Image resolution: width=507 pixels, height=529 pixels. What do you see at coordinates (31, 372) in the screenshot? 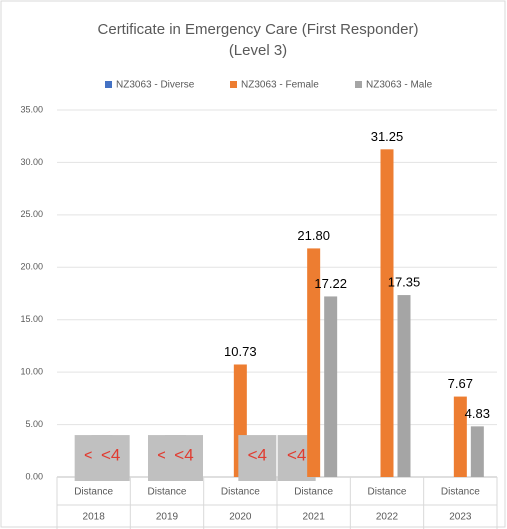
I see `y-tick-label: 10.00` at bounding box center [31, 372].